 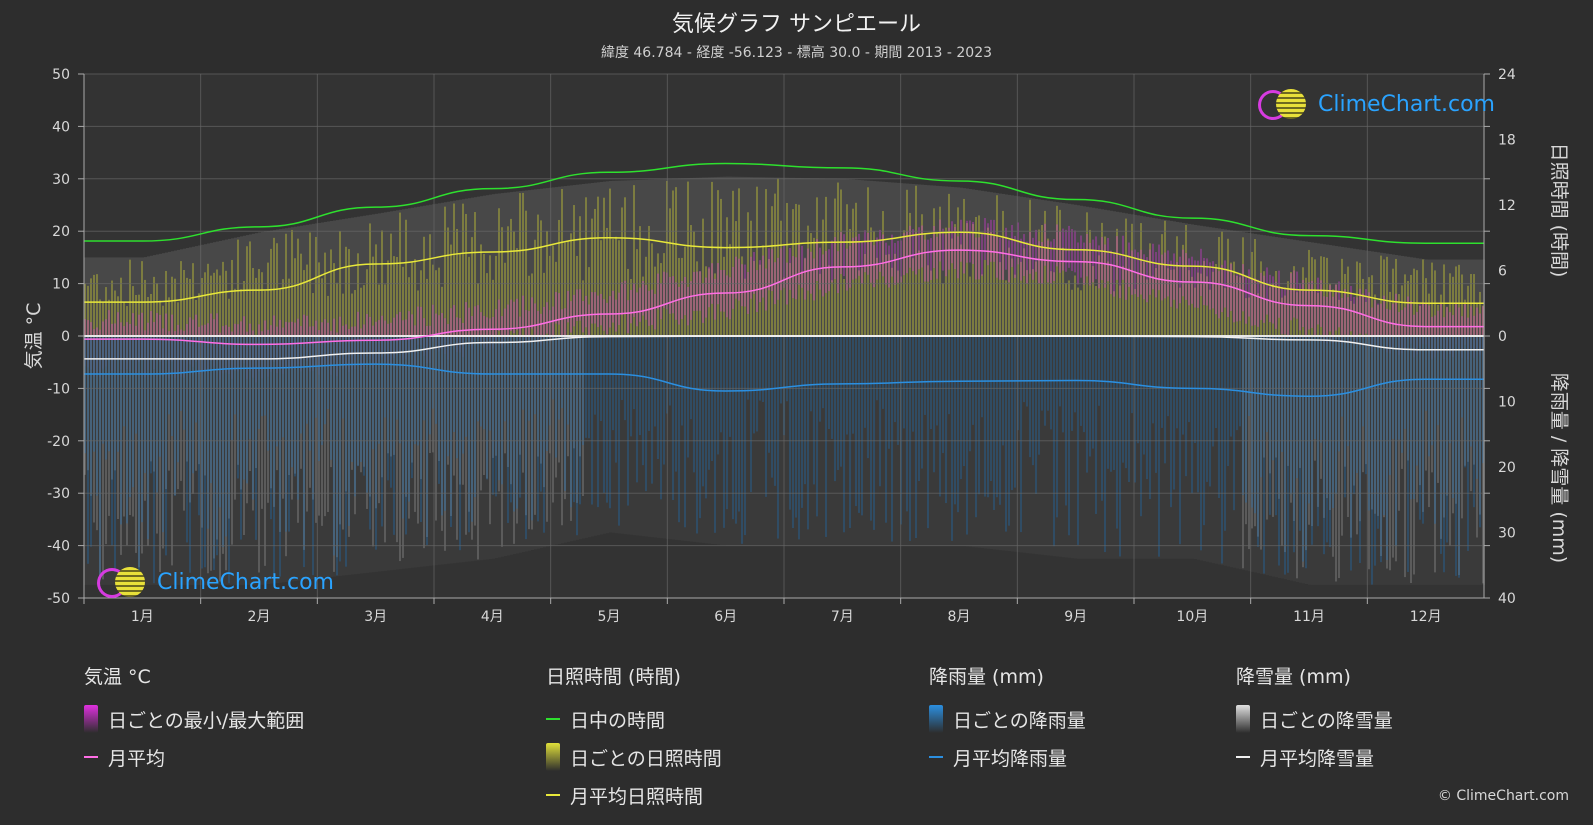 What do you see at coordinates (194, 757) in the screenshot?
I see `legend-item: 月平均` at bounding box center [194, 757].